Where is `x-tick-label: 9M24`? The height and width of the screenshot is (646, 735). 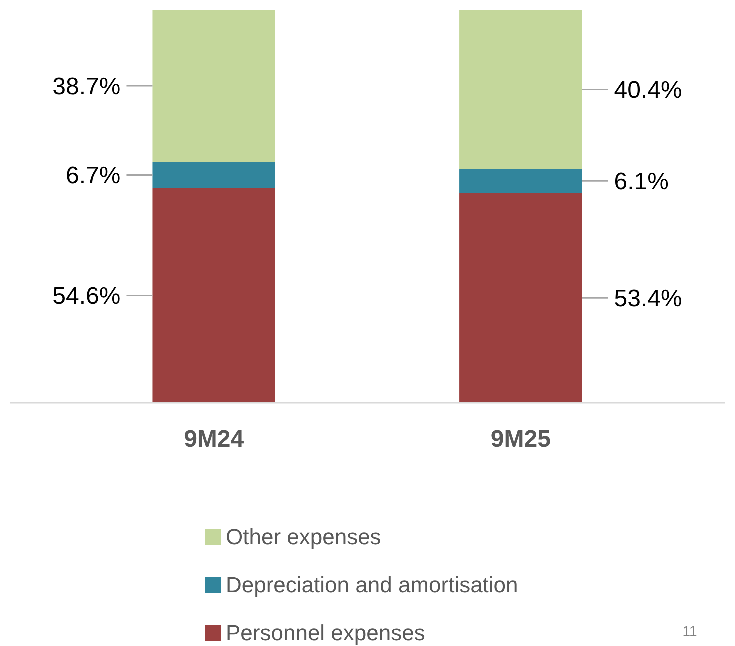
x-tick-label: 9M24 is located at coordinates (214, 439).